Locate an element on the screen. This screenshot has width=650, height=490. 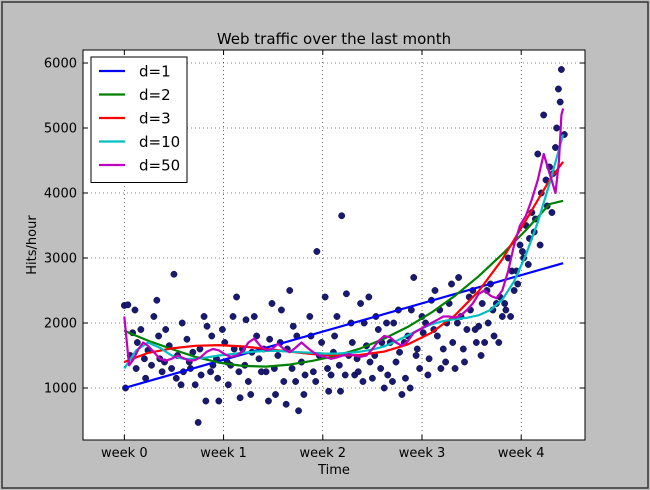
x-tick-label: week 2 is located at coordinates (322, 453).